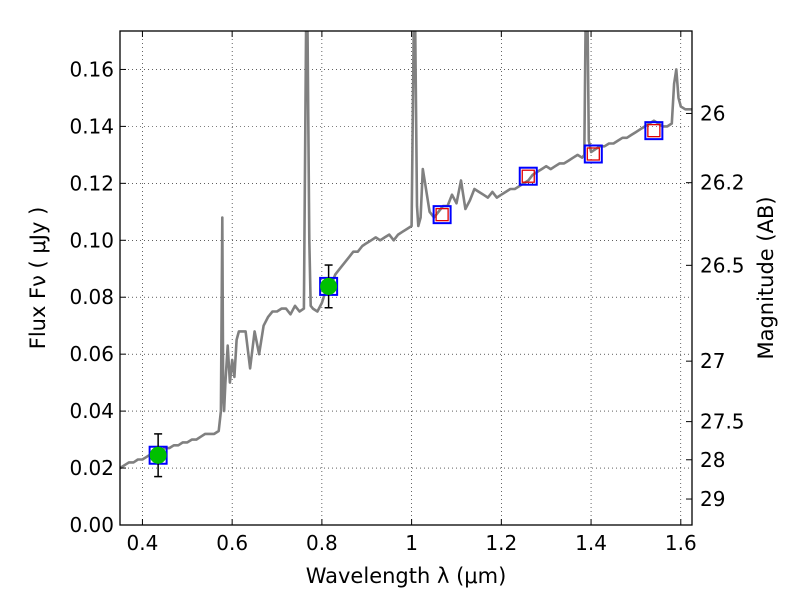 This screenshot has width=800, height=600. Describe the element at coordinates (91, 525) in the screenshot. I see `y-tick-label: 0.00` at that location.